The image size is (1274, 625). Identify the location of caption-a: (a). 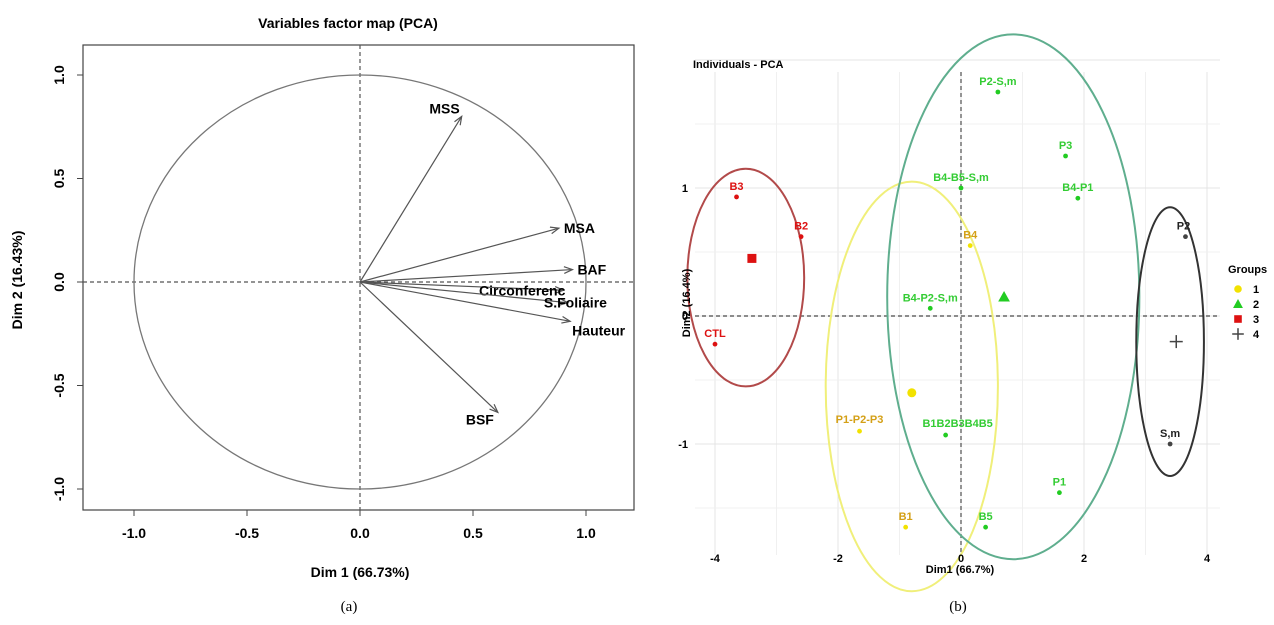
(349, 607).